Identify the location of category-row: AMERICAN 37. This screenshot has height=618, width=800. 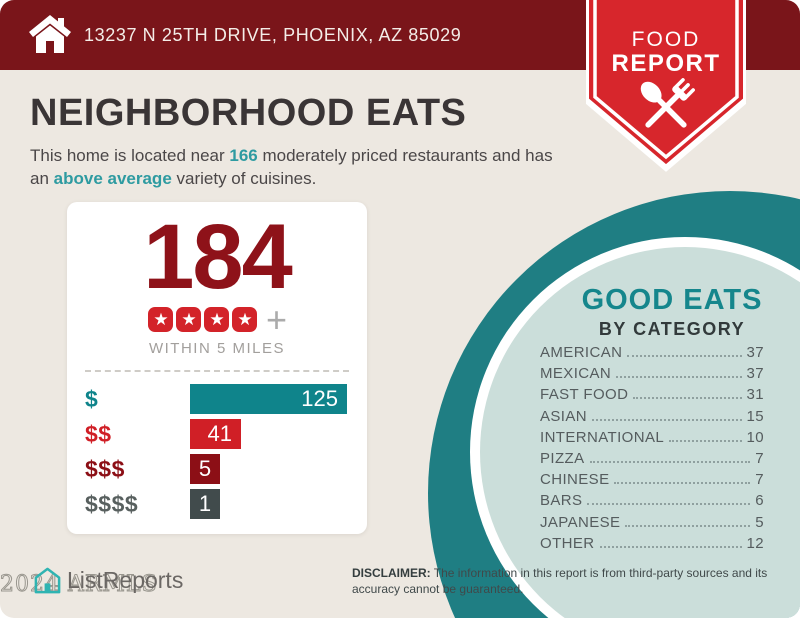
(652, 354).